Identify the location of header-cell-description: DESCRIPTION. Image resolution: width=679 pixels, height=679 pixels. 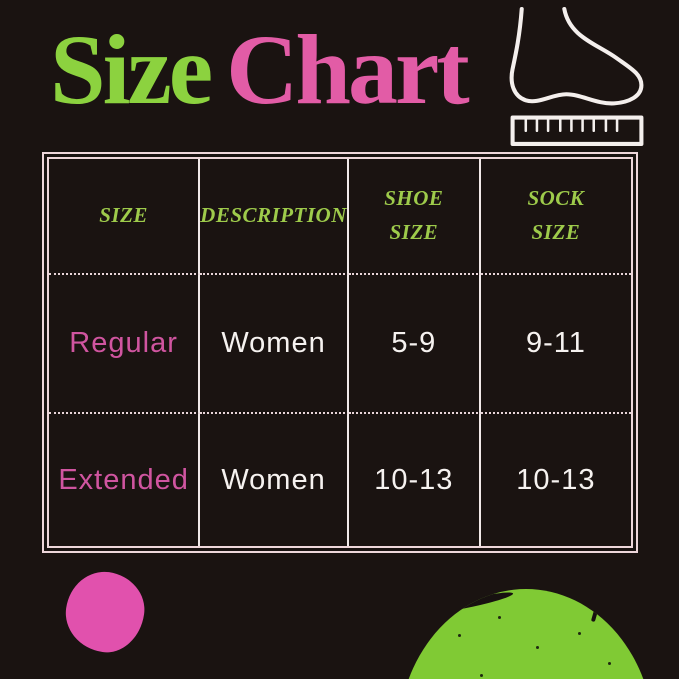
(274, 217).